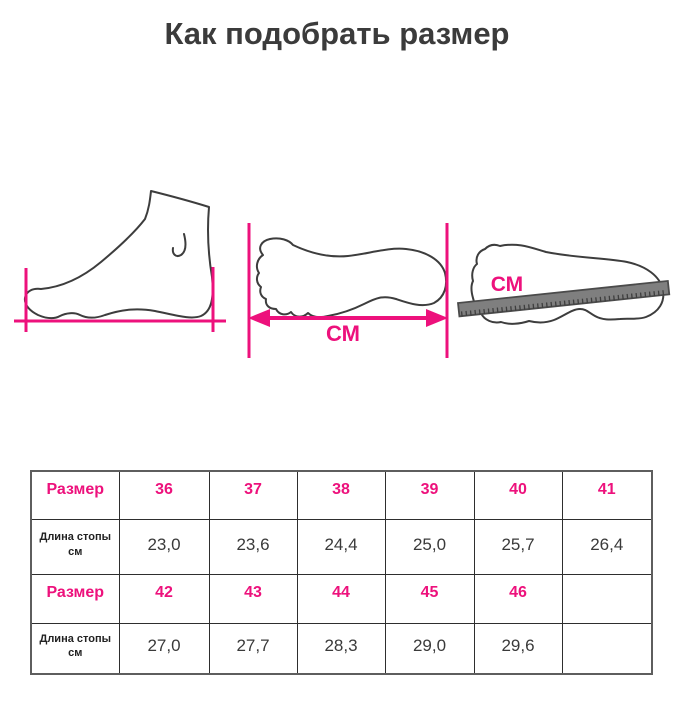  I want to click on table-row-sizes-2: Размер 42 43 44 45 46, so click(341, 598).